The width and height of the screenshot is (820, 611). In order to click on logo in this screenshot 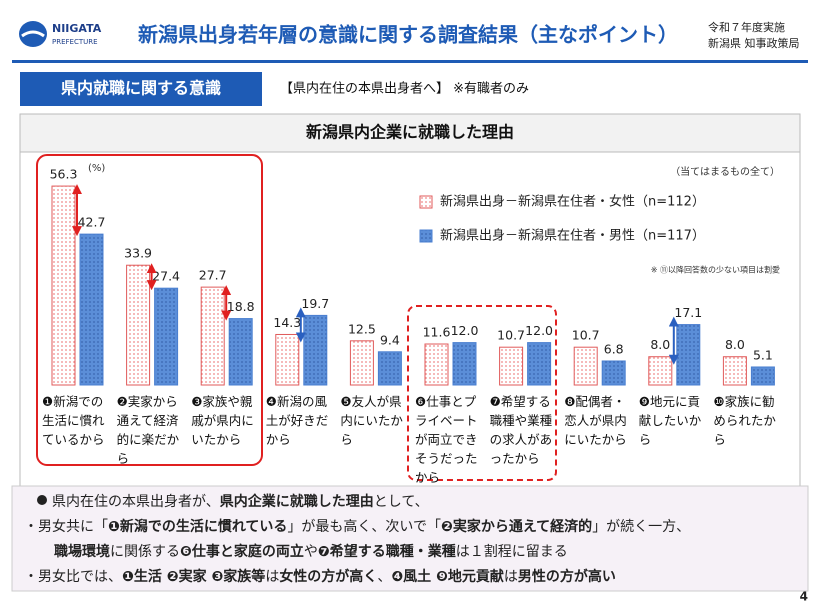, I will do `click(33, 34)`.